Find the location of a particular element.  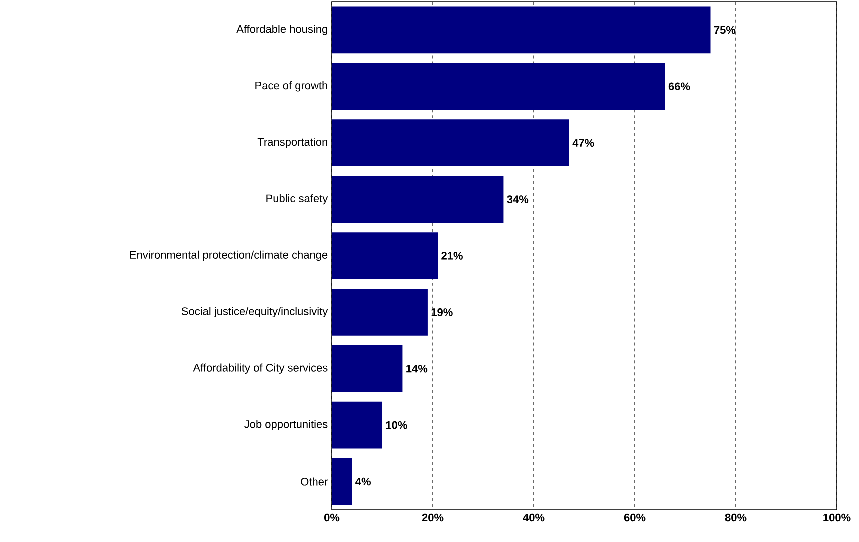

y-tick-label: Affordable housing is located at coordinates (282, 30).